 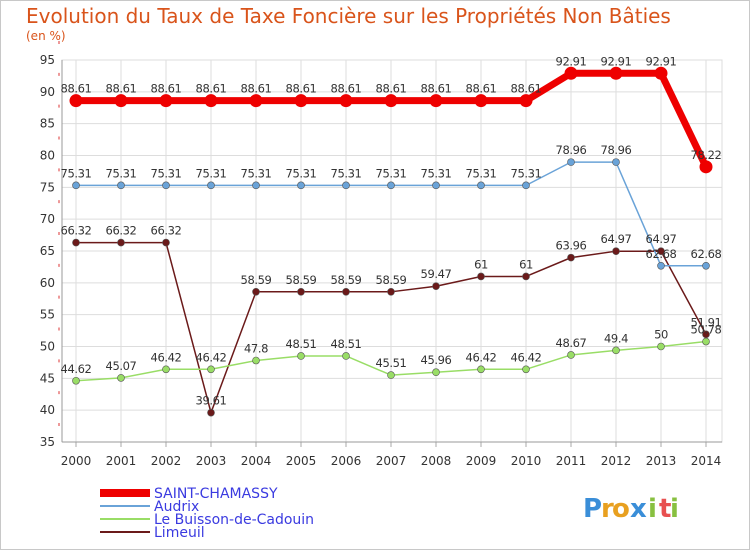 I want to click on logo-letter: r, so click(x=607, y=509).